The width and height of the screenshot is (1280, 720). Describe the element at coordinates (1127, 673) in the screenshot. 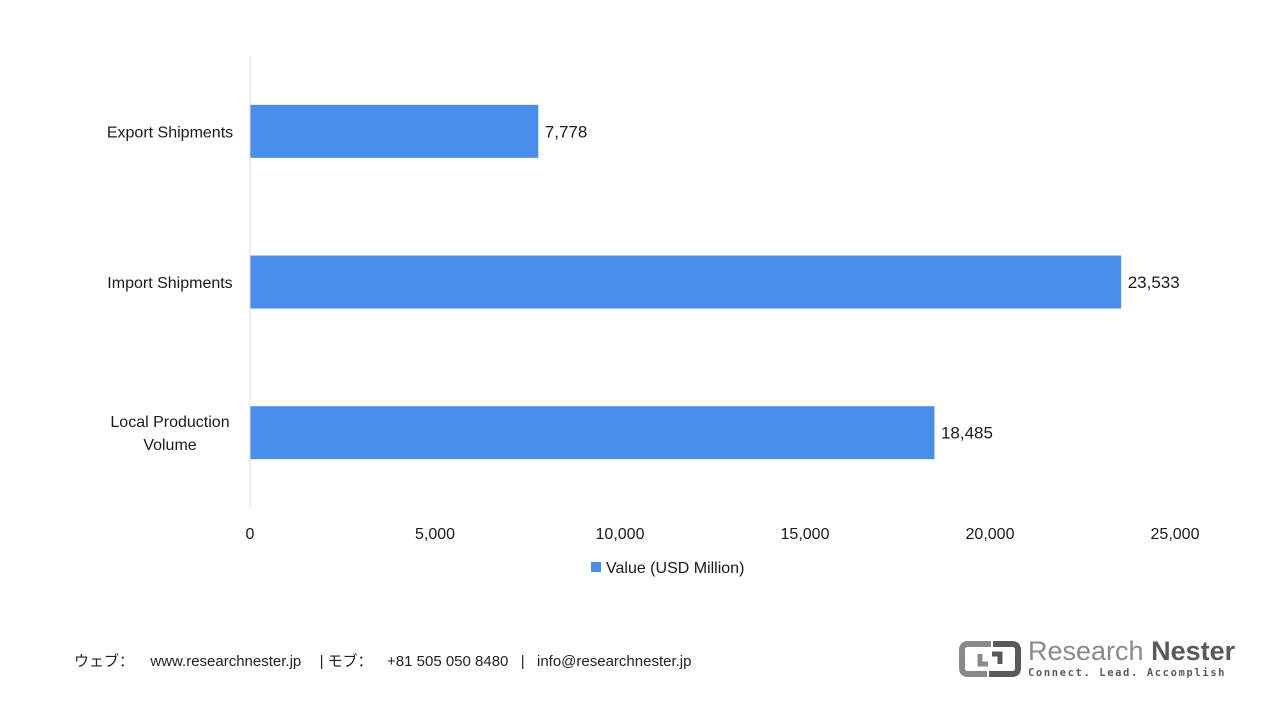

I see `logo-tagline: Connect. Lead. Accomplish` at that location.